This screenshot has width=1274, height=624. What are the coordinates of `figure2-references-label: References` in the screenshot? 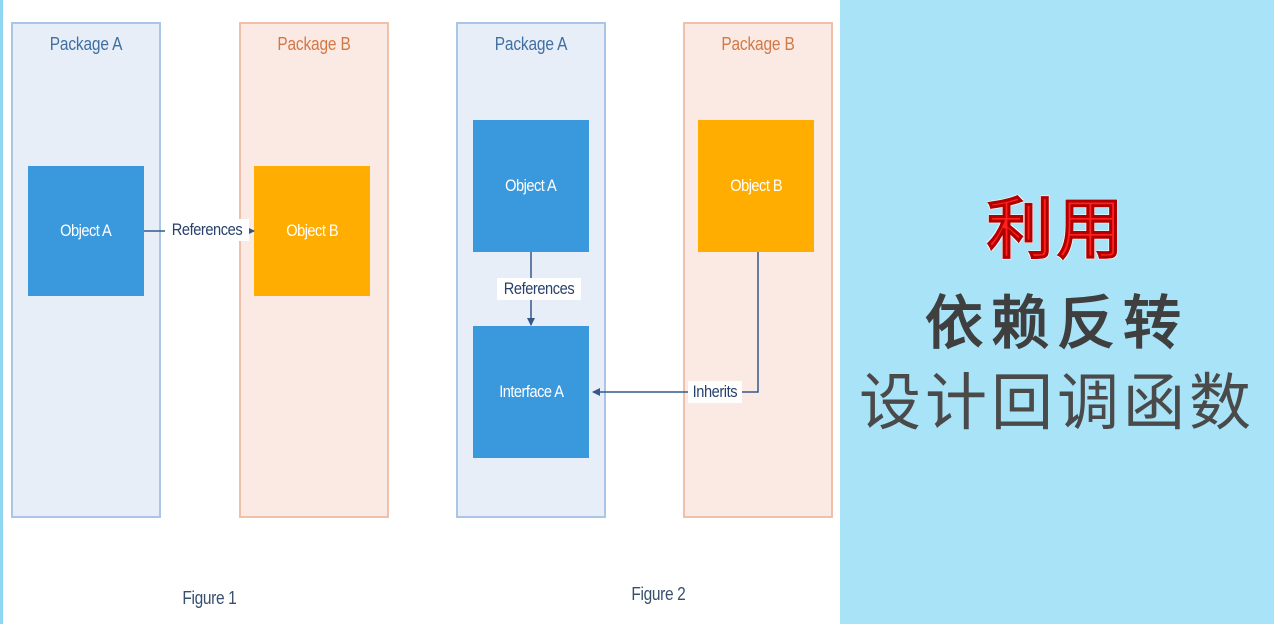 It's located at (539, 289).